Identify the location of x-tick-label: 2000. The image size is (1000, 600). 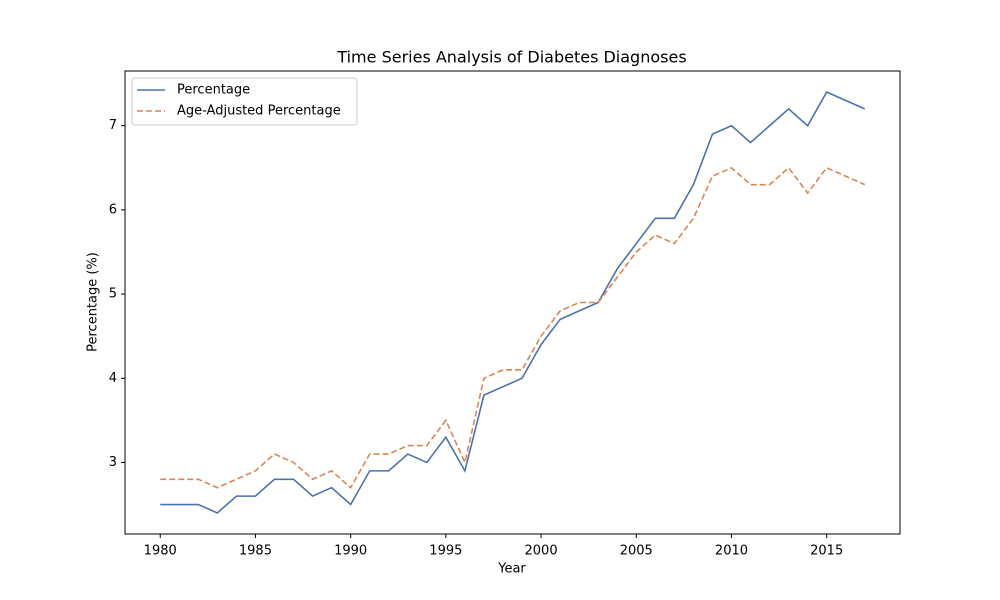
(541, 551).